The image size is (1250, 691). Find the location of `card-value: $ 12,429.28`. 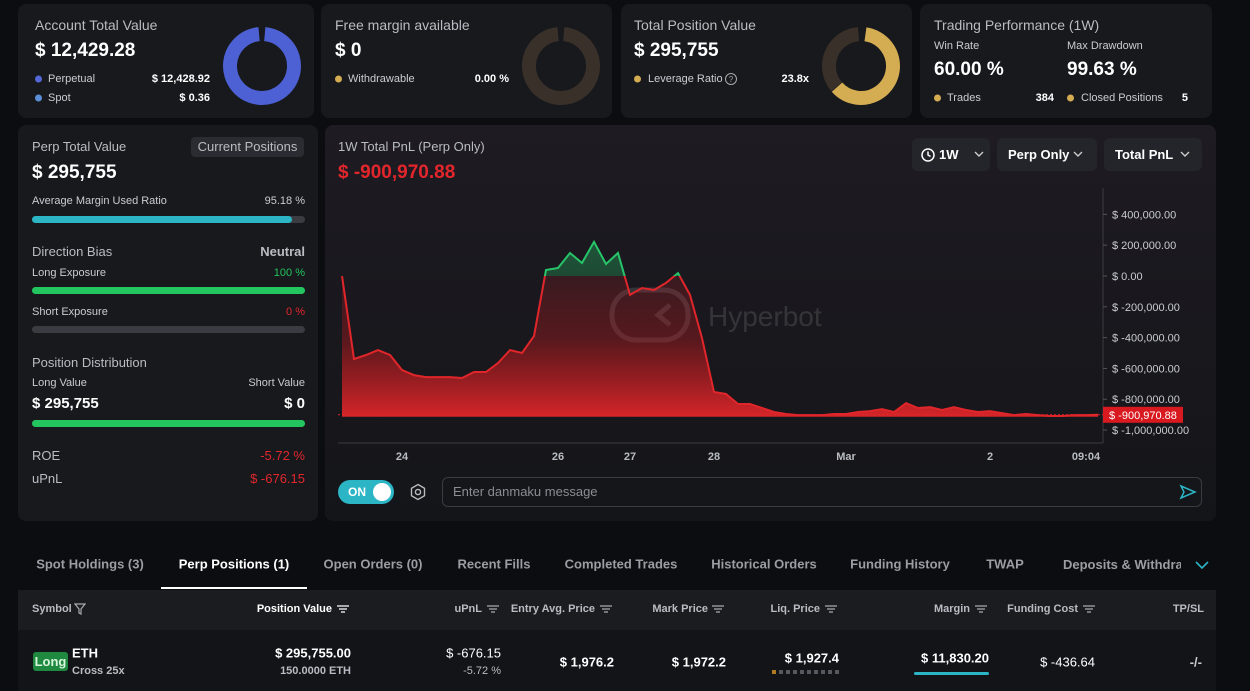

card-value: $ 12,429.28 is located at coordinates (85, 50).